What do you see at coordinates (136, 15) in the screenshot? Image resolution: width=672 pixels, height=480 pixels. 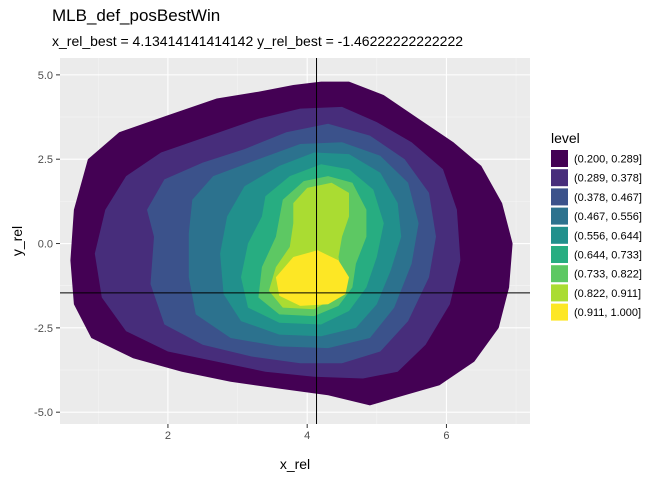 I see `chart-title: MLB_def_posBestWin` at bounding box center [136, 15].